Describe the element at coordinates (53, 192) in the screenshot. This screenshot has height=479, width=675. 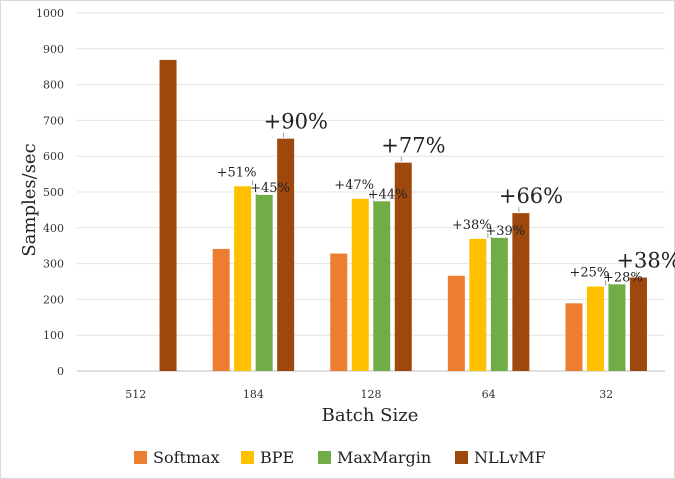
I see `y-tick-label: 500` at that location.